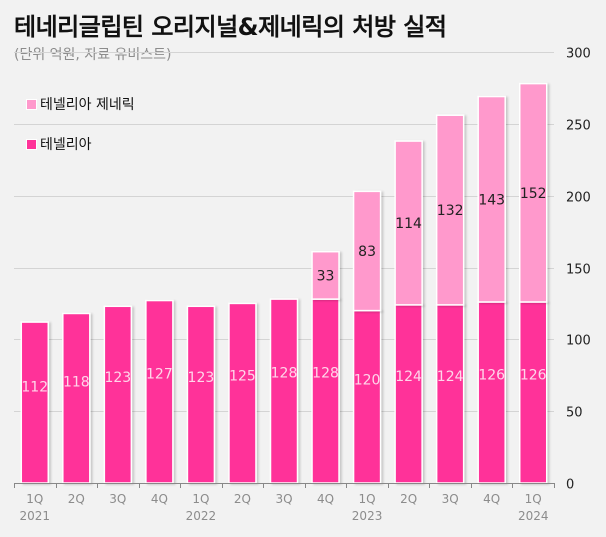 Image resolution: width=606 pixels, height=537 pixels. What do you see at coordinates (284, 374) in the screenshot?
I see `data-label-original-6: 128` at bounding box center [284, 374].